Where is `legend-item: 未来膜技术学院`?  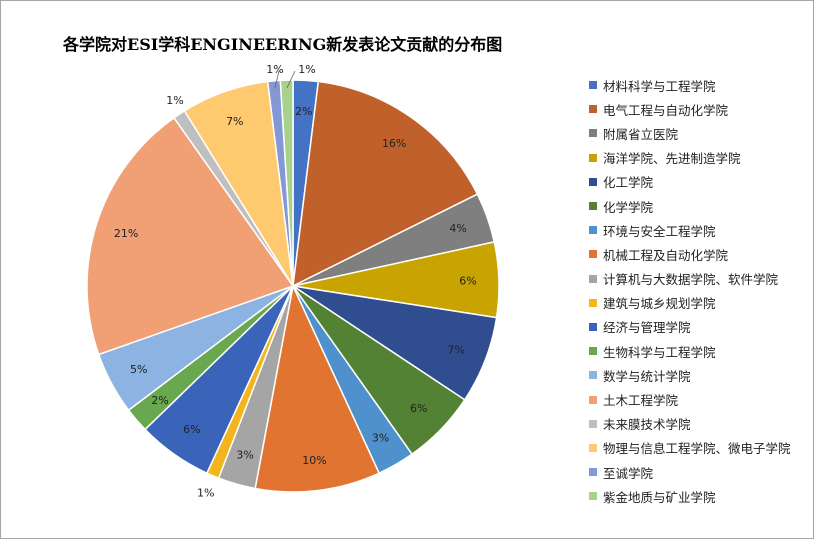
legend-item: 未来膜技术学院 is located at coordinates (690, 424).